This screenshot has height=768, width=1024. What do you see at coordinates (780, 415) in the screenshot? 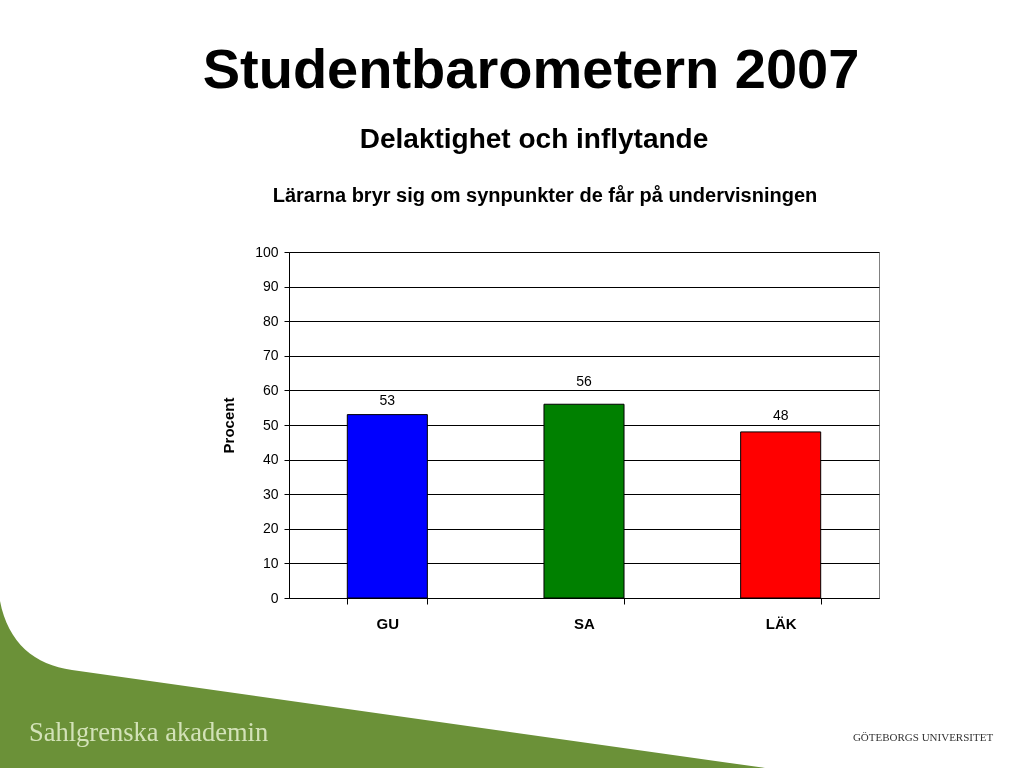
I see `data-label: 48` at bounding box center [780, 415].